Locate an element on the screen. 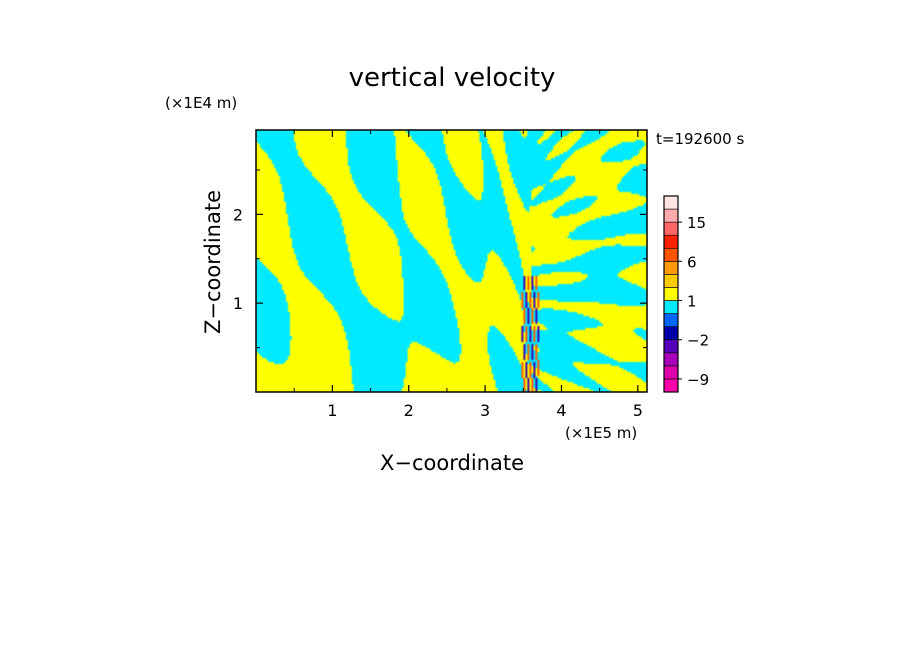 The image size is (904, 654). chart-title: vertical velocity is located at coordinates (452, 78).